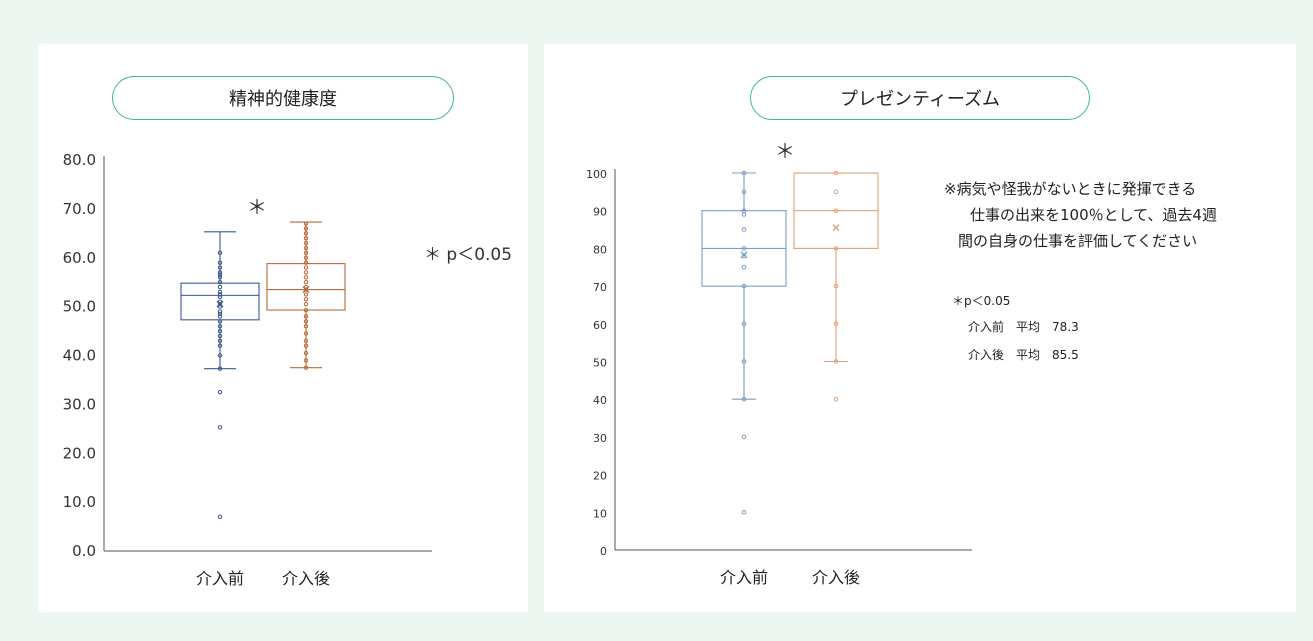  I want to click on y-tick-label: 40, so click(600, 400).